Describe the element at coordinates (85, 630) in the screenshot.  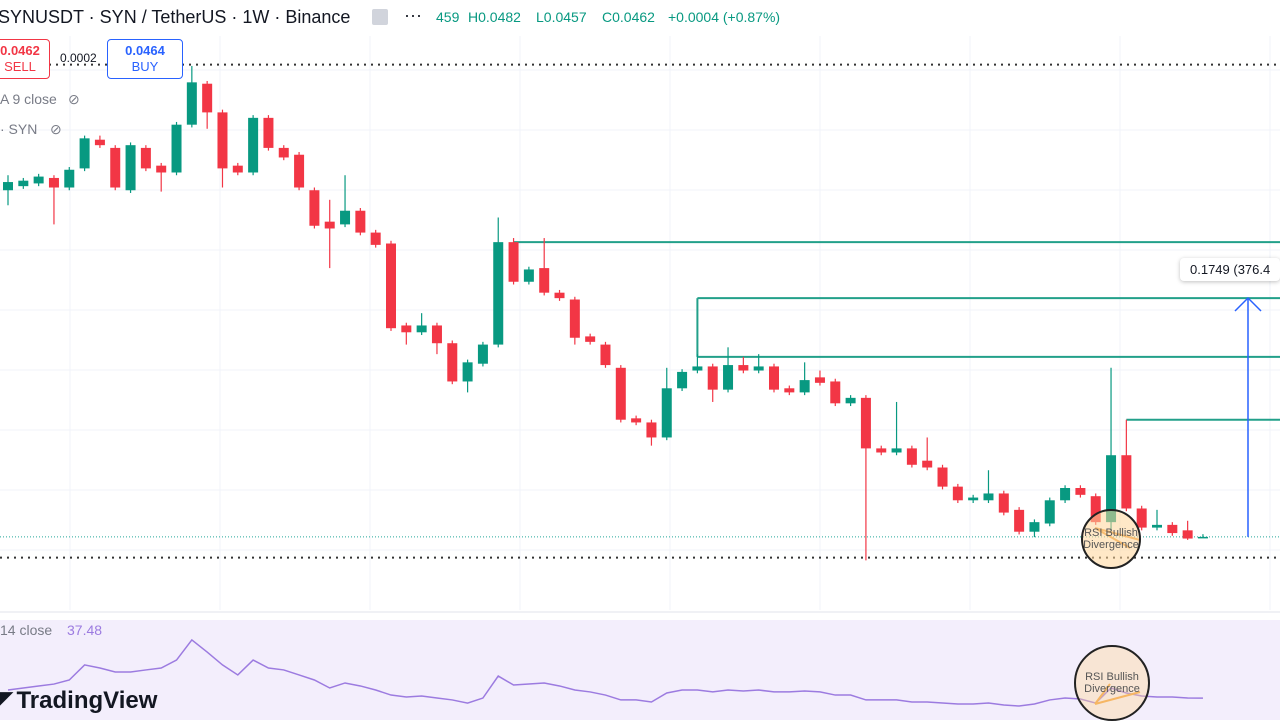
I see `rsi-value: 37.48` at that location.